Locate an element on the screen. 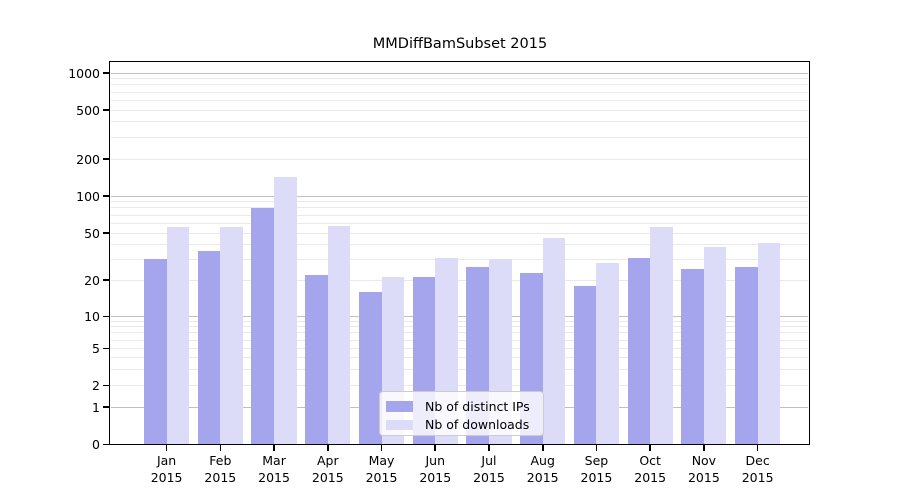 This screenshot has height=500, width=900. bar-downloads-oct is located at coordinates (661, 335).